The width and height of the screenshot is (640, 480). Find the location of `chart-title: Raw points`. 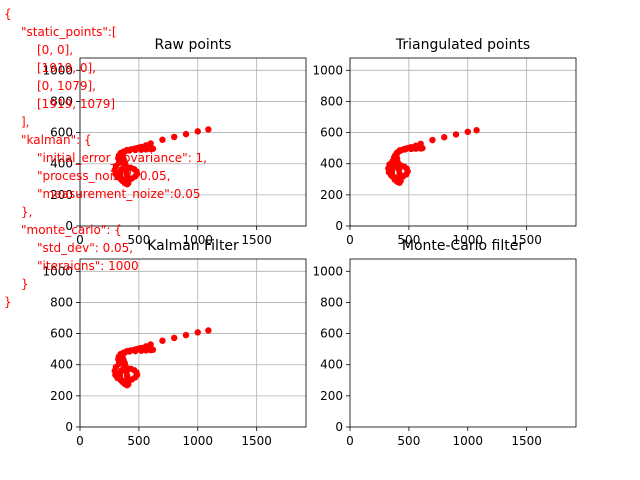

chart-title: Raw points is located at coordinates (193, 45).